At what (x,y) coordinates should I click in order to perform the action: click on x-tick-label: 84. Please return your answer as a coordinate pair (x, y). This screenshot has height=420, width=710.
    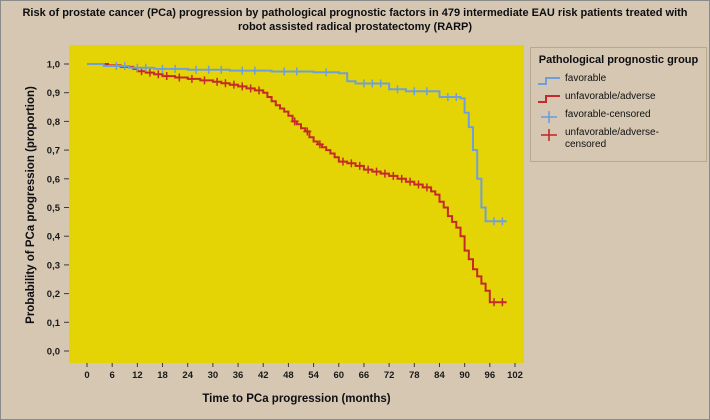
    Looking at the image, I should click on (439, 375).